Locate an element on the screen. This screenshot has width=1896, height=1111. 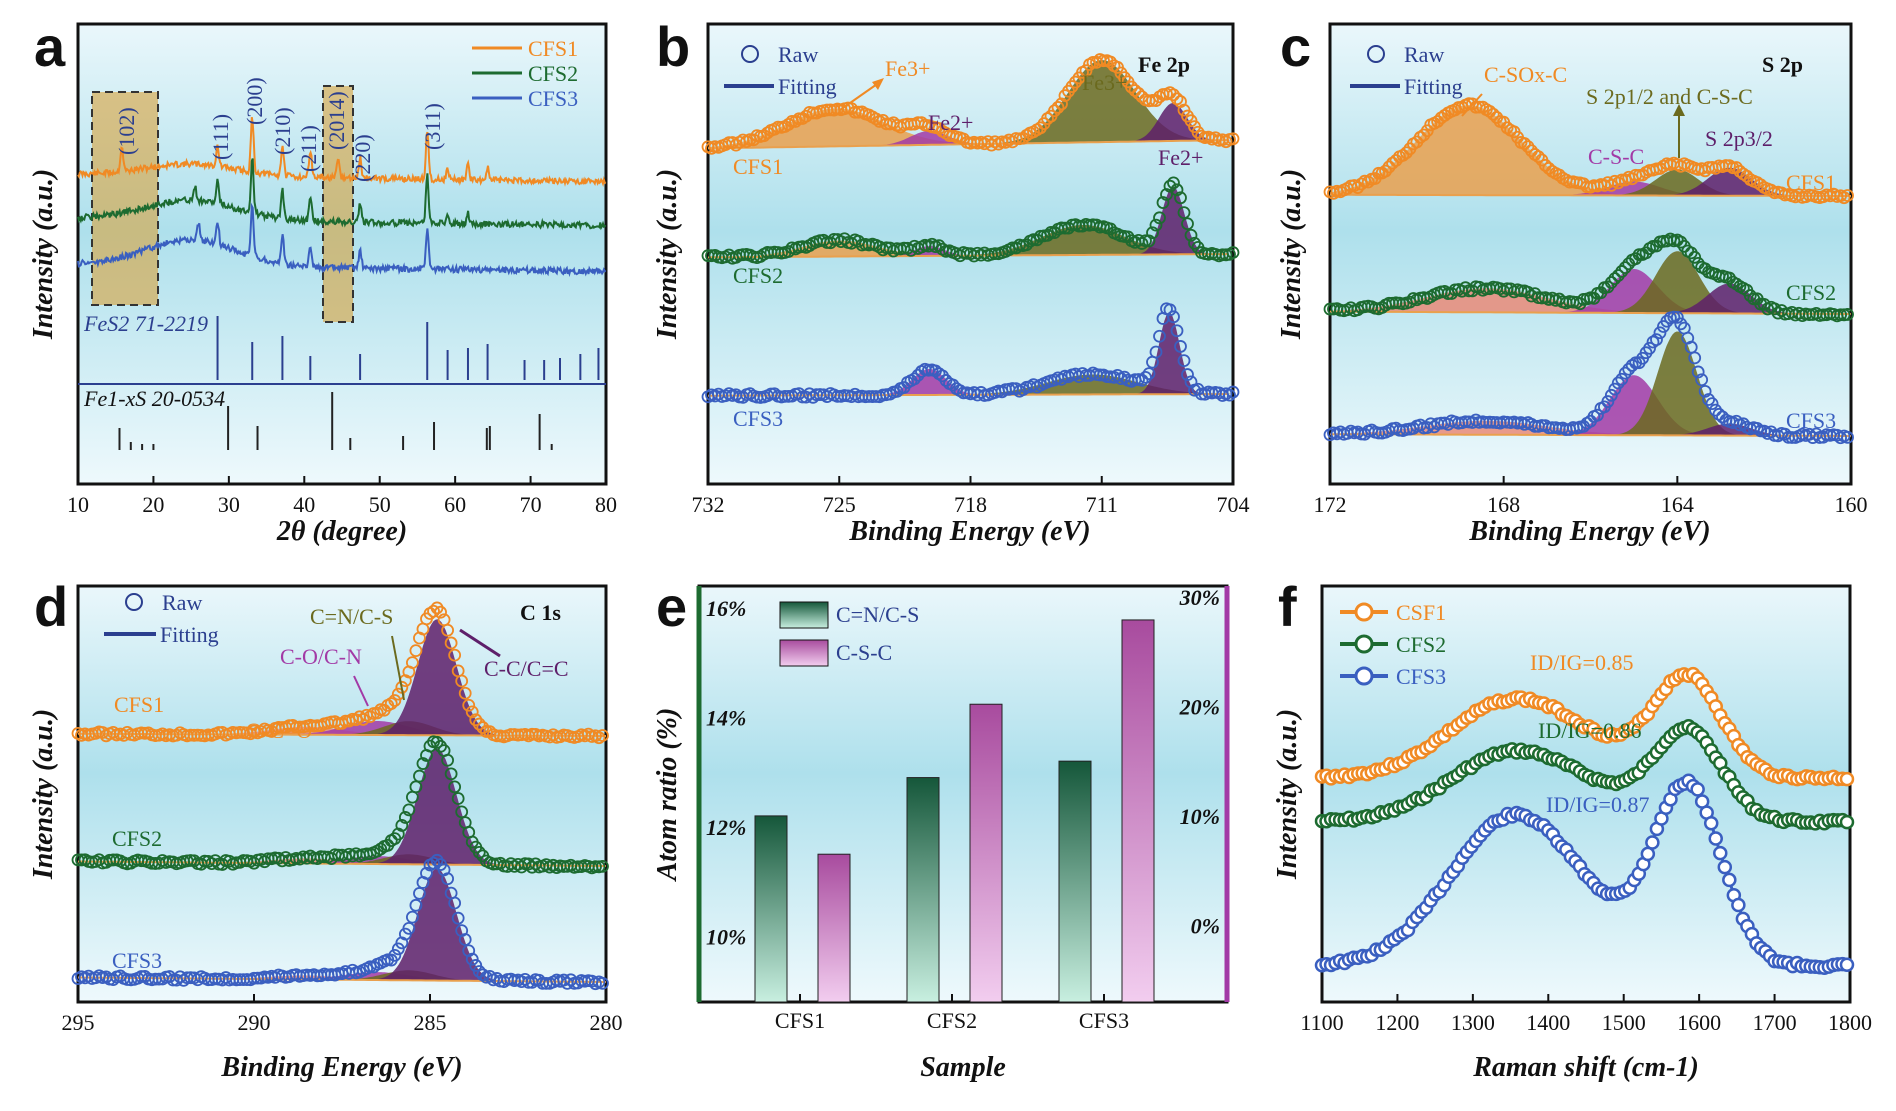
xrd-line-cfs2 is located at coordinates (342, 194).